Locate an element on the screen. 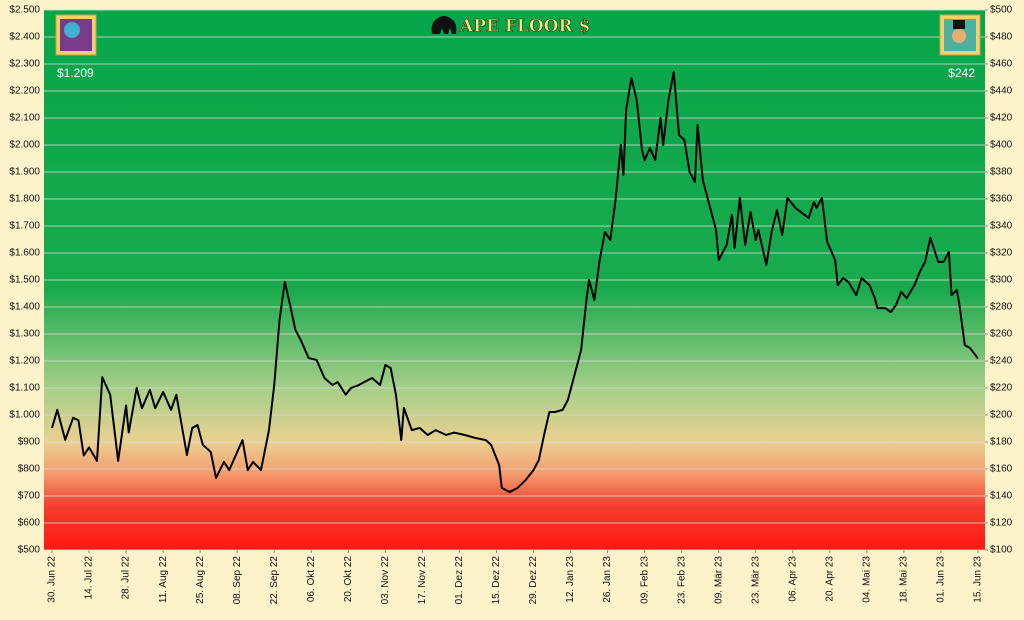  right-avatar-hat is located at coordinates (959, 24).